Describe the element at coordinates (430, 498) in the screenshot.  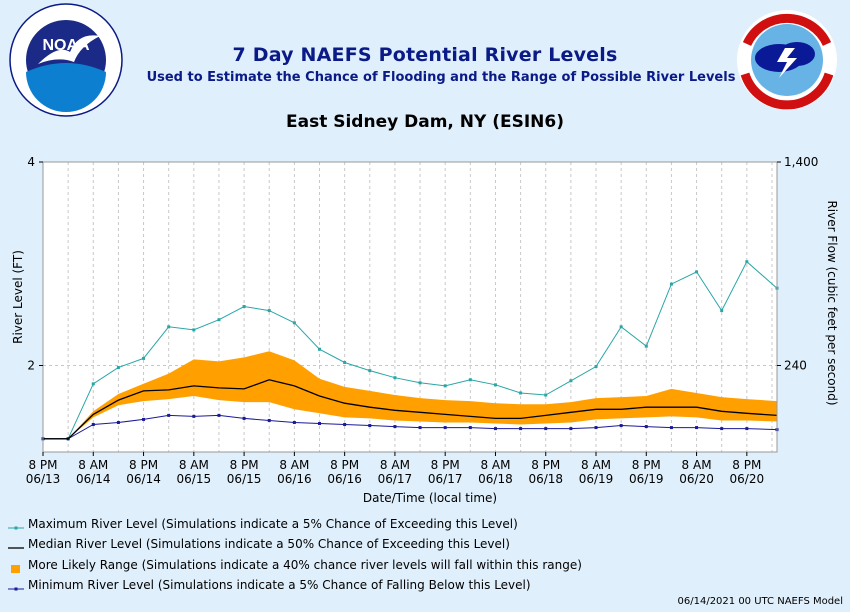
I see `x-axis-title: Date/Time (local time)` at that location.